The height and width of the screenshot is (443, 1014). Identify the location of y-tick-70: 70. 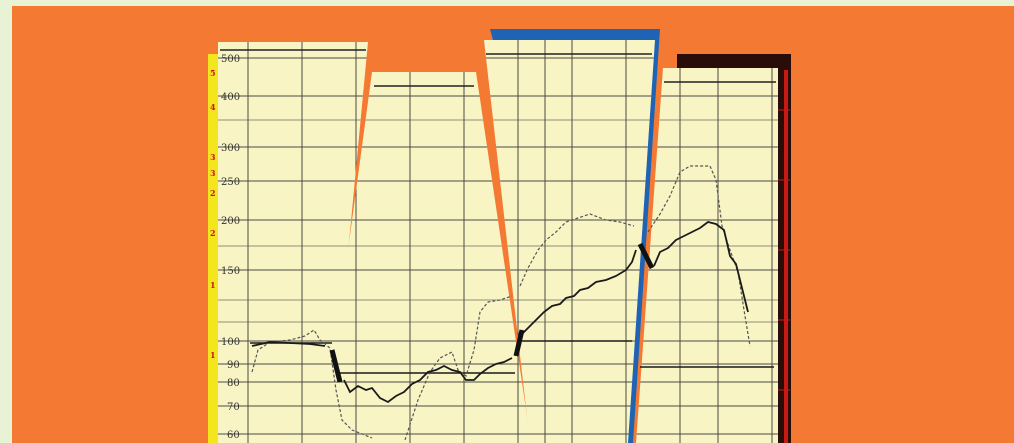
(233, 407).